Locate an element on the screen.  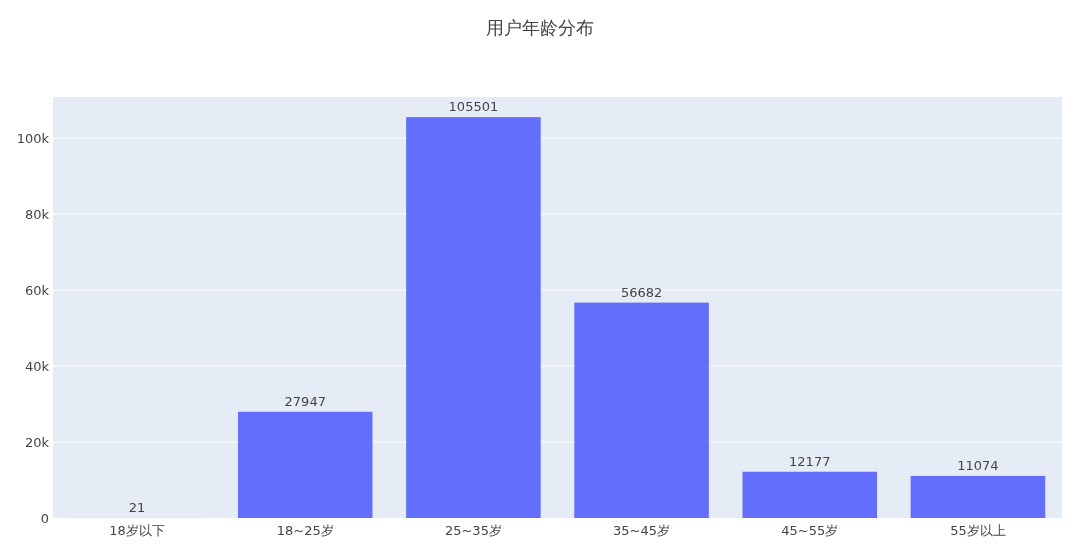
y-tick-label: 100k is located at coordinates (33, 139).